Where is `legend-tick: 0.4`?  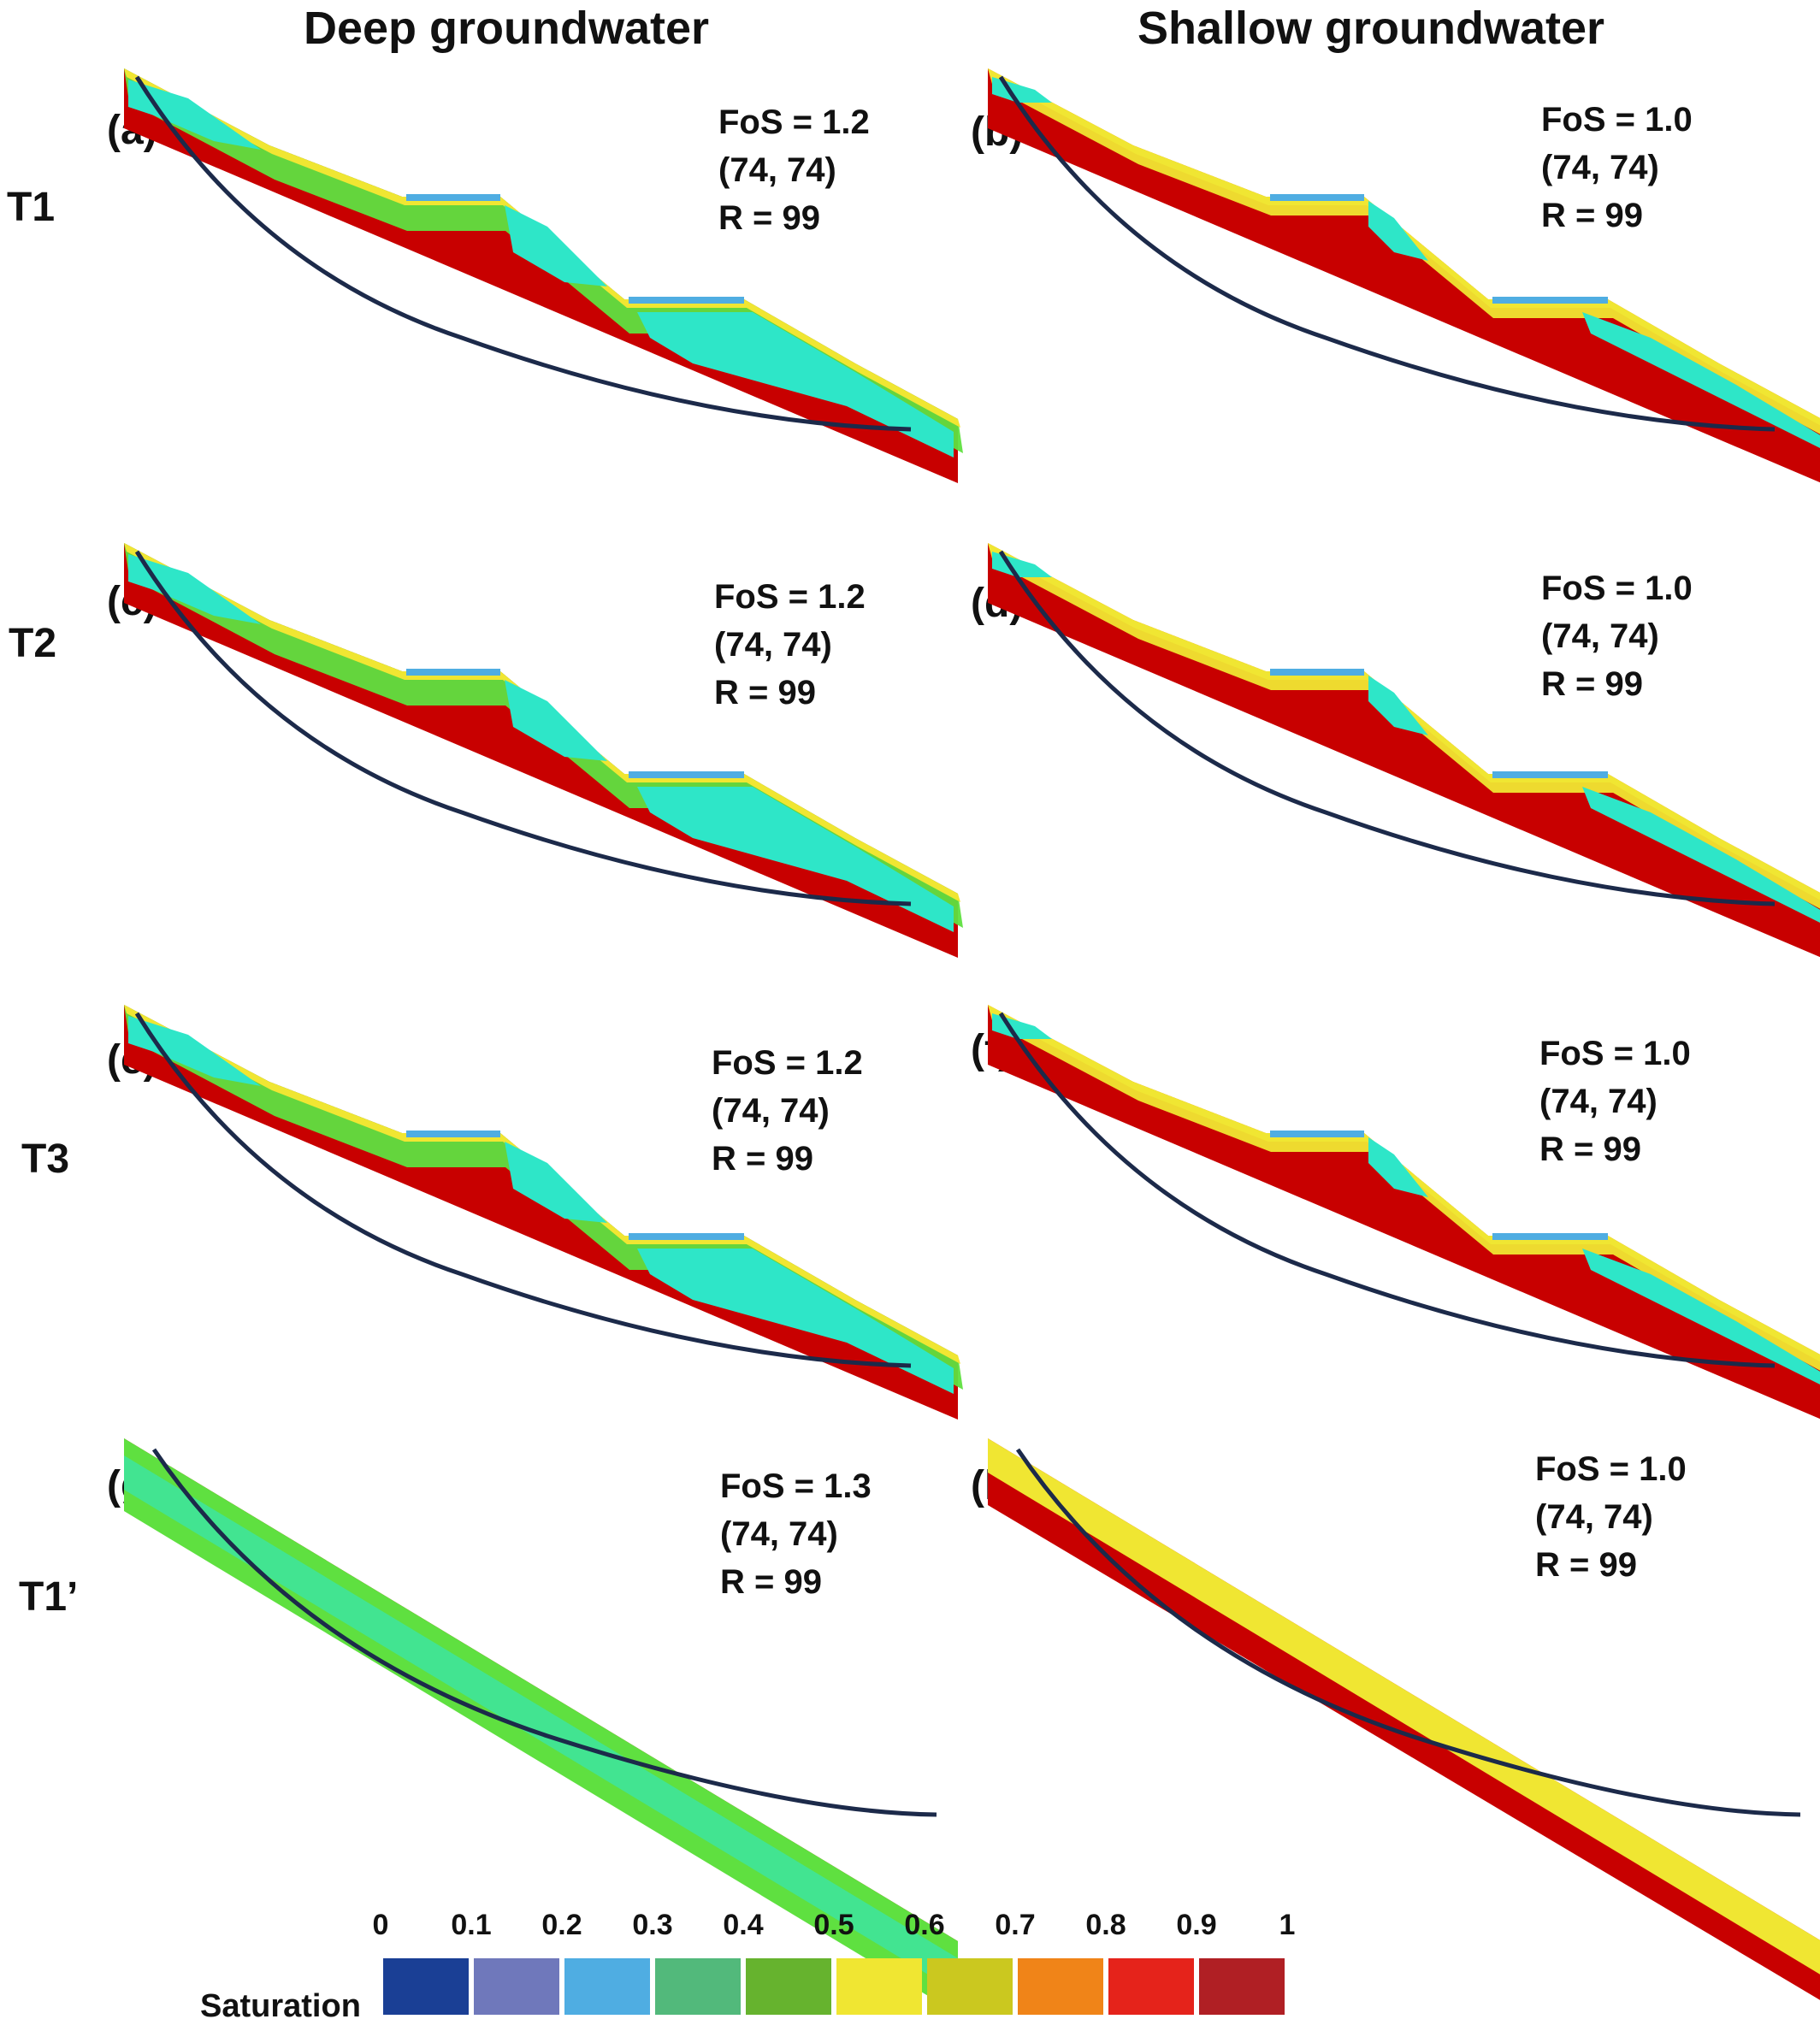 legend-tick: 0.4 is located at coordinates (744, 1925).